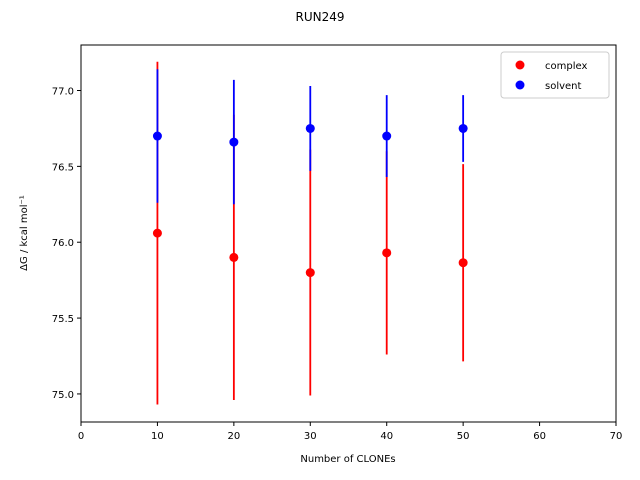  Describe the element at coordinates (63, 167) in the screenshot. I see `y-tick-label: 76.5` at that location.